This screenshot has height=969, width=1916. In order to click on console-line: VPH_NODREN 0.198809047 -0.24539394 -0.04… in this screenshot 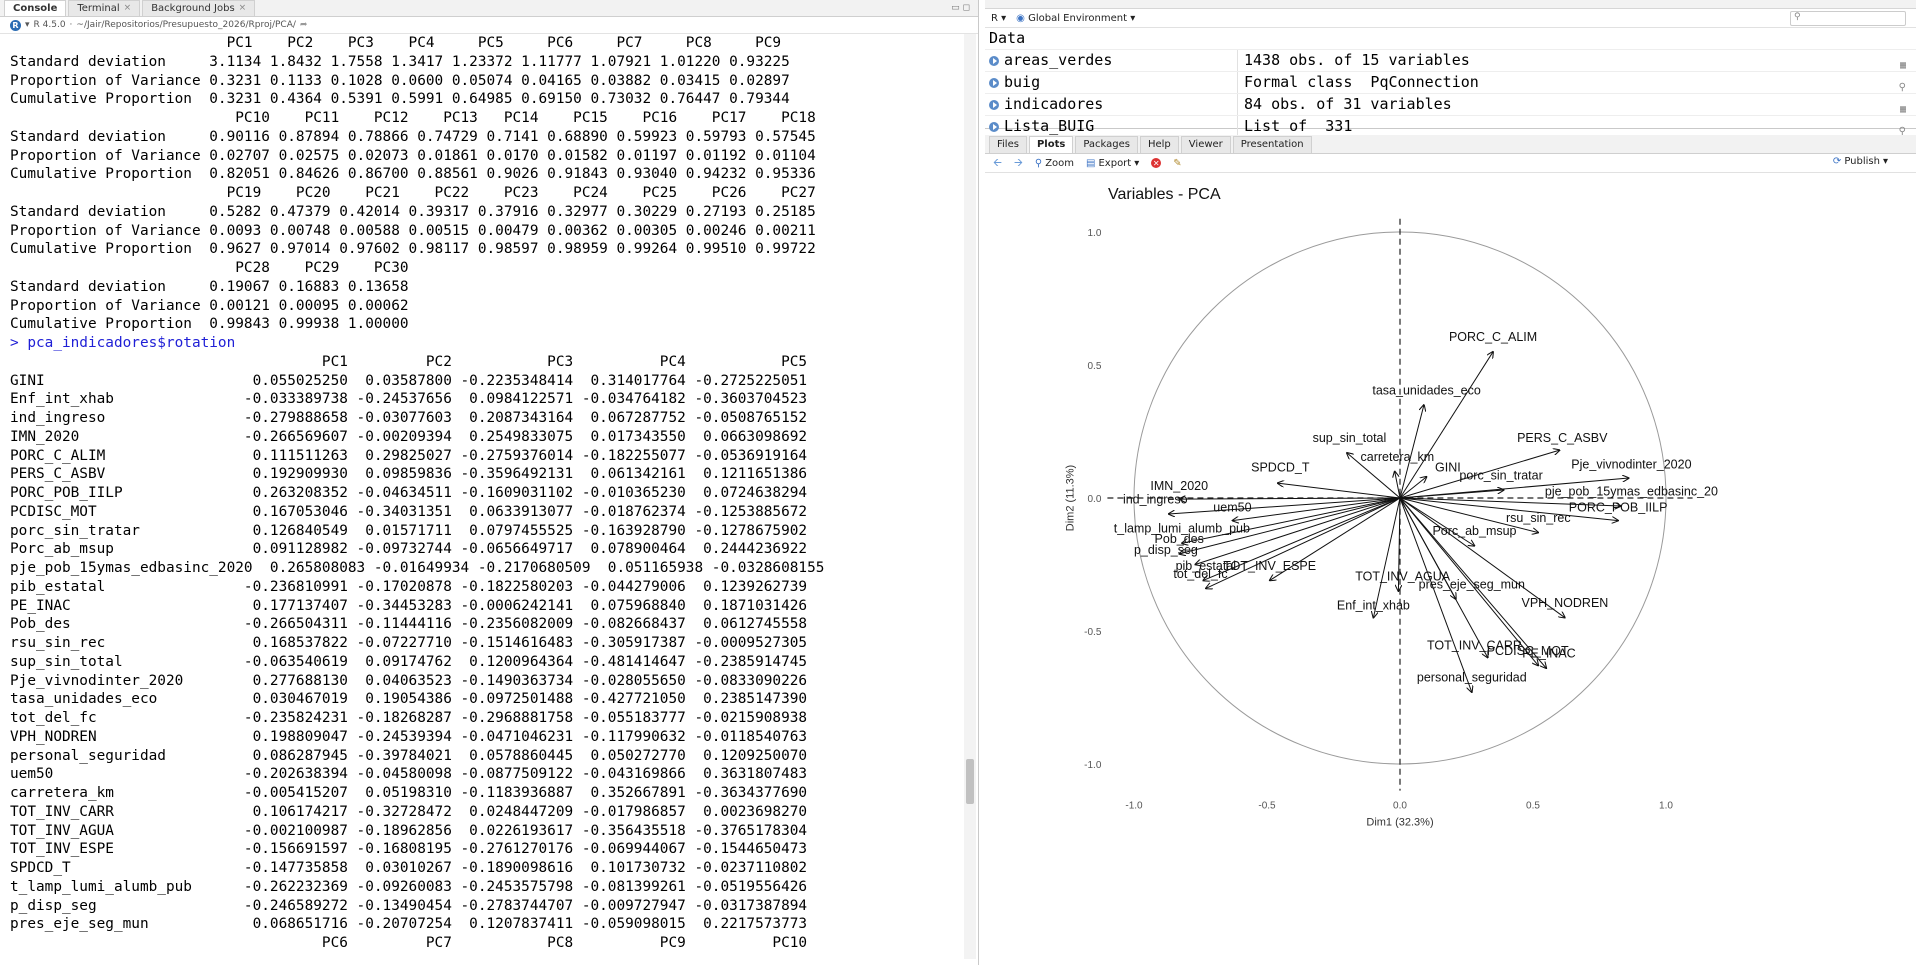, I will do `click(409, 736)`.